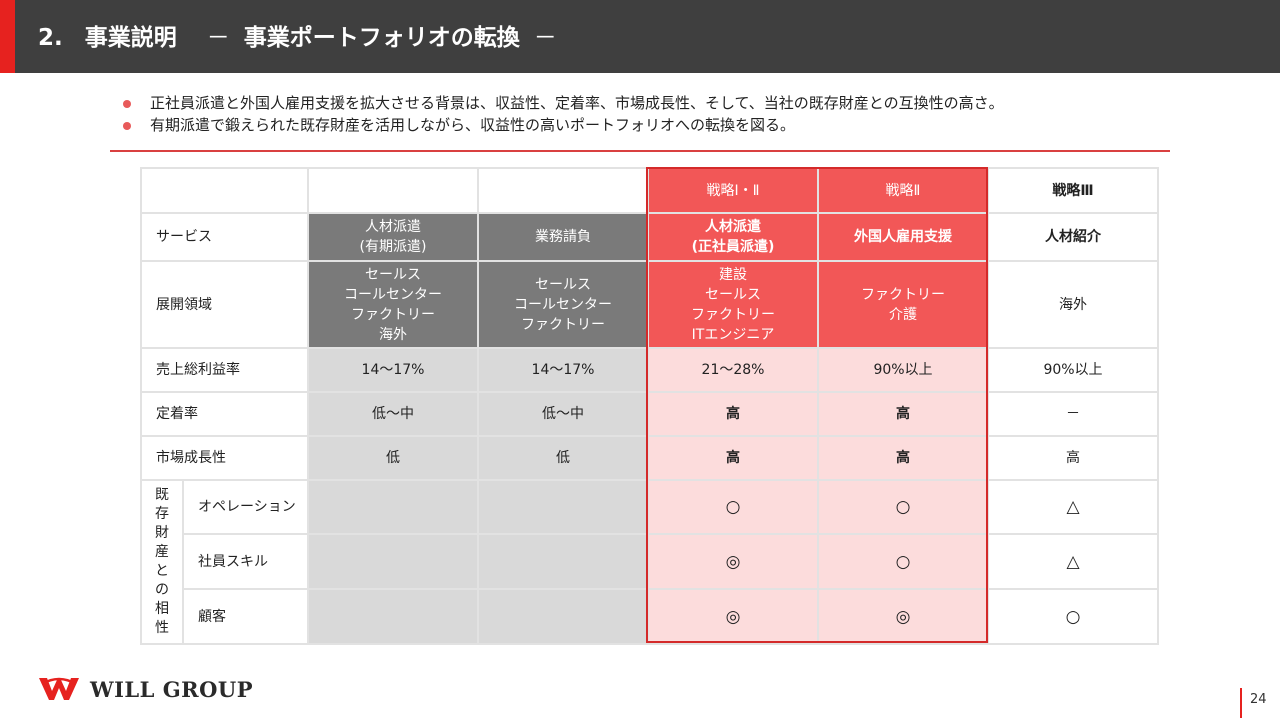 The width and height of the screenshot is (1280, 720). I want to click on section-title: 事業説明, so click(130, 38).